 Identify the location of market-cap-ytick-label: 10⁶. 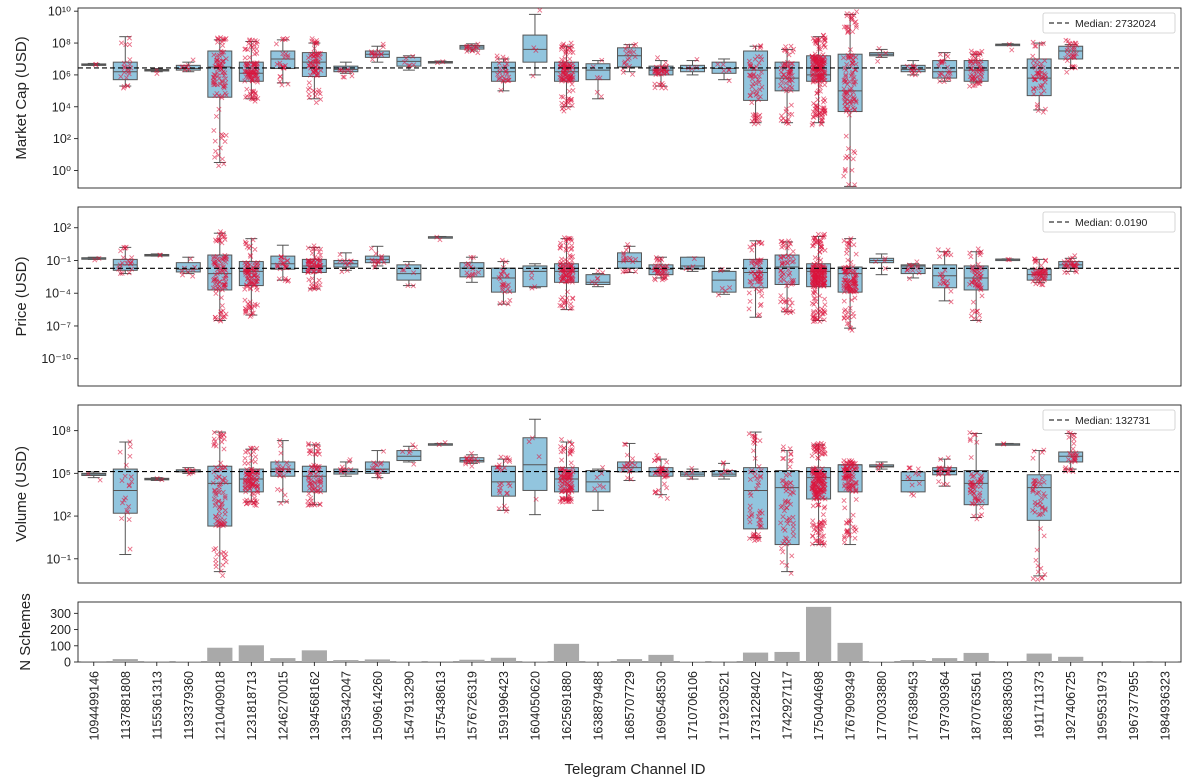
(61, 75).